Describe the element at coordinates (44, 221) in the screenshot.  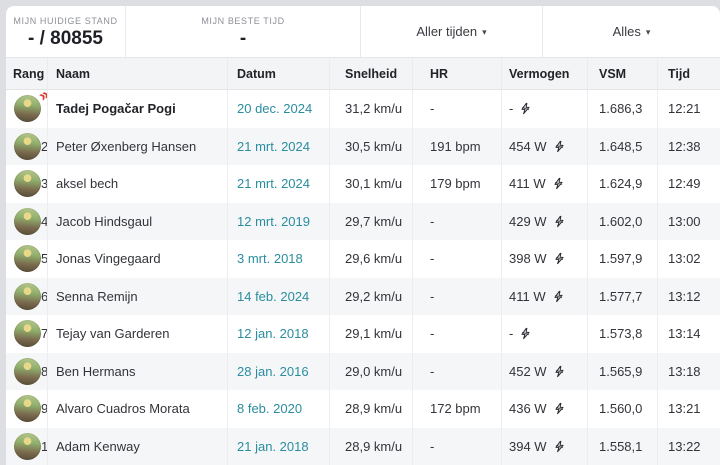
I see `rank-number: 4` at that location.